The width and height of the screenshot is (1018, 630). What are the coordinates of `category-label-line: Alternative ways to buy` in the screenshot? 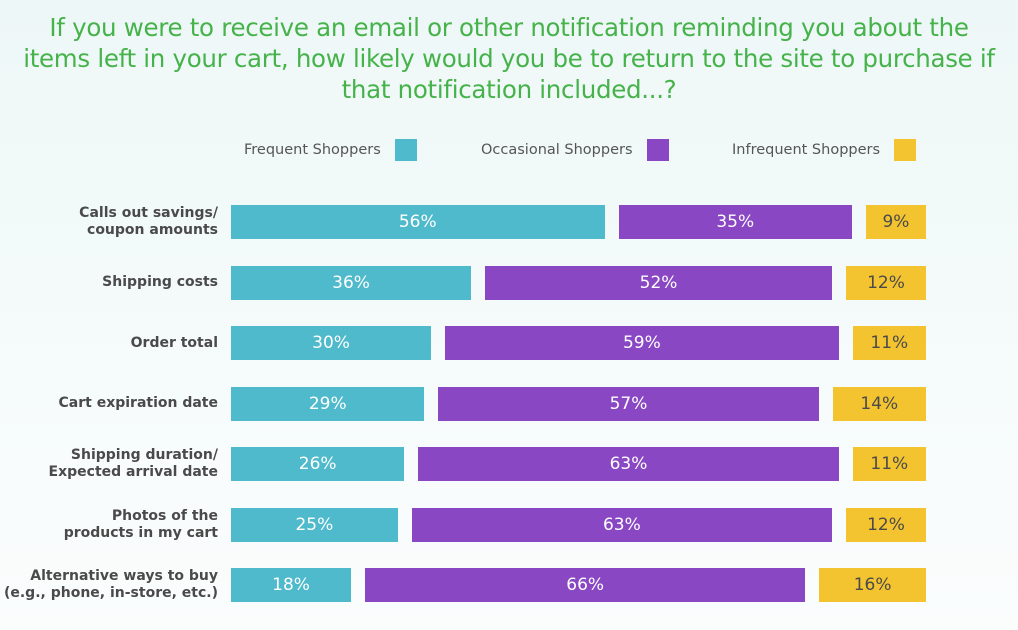 It's located at (124, 576).